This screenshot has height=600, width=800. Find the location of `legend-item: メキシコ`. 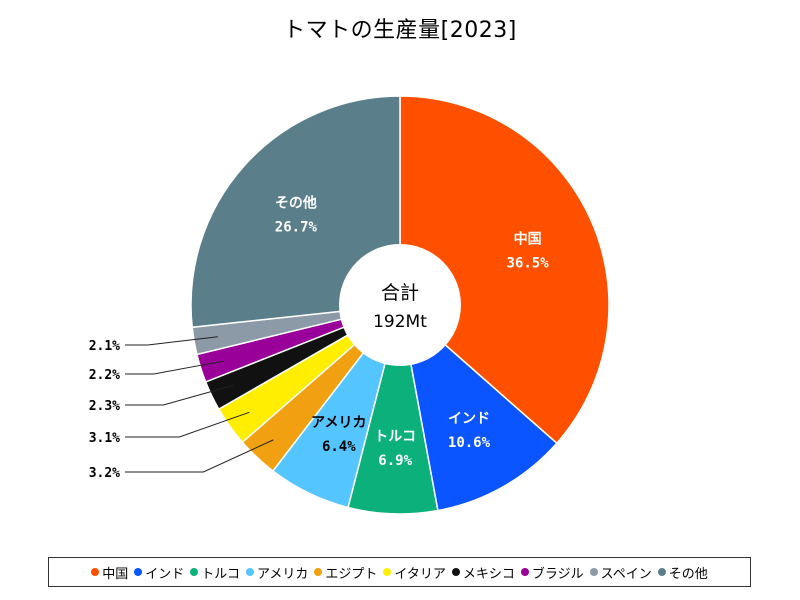

legend-item: メキシコ is located at coordinates (483, 572).